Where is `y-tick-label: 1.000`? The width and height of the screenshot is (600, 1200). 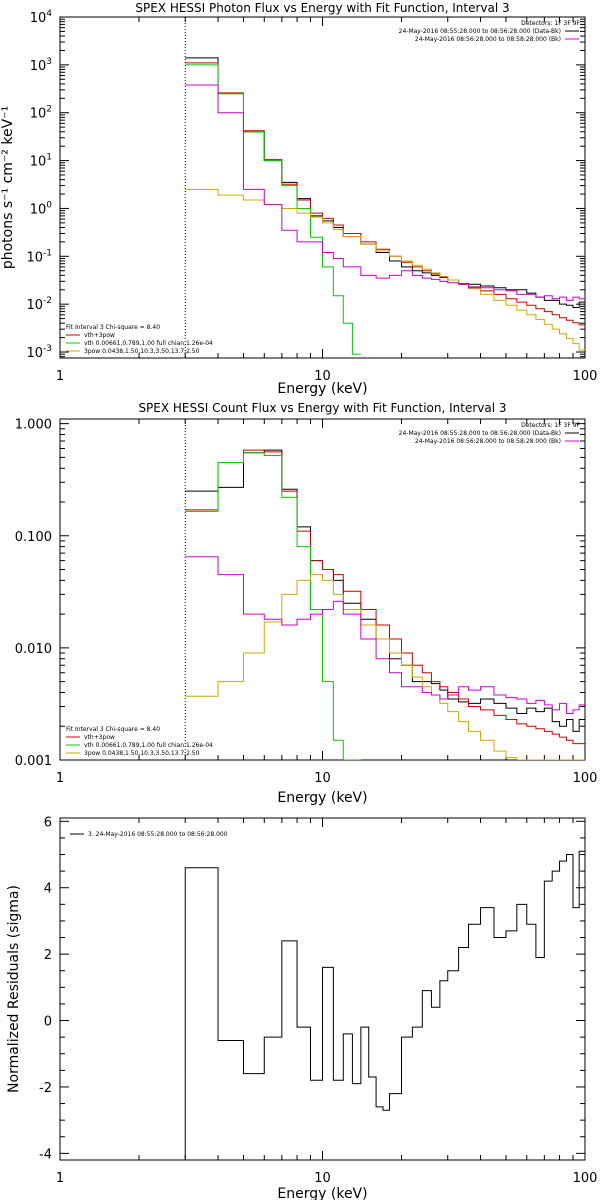 y-tick-label: 1.000 is located at coordinates (33, 425).